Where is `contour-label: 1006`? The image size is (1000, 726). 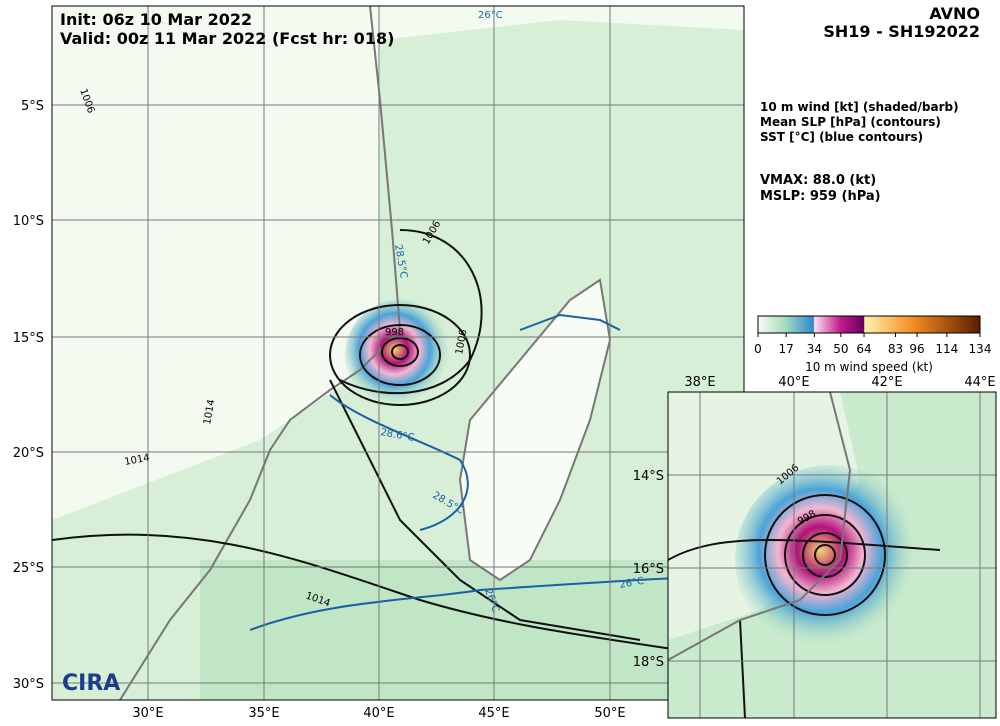 contour-label: 1006 is located at coordinates (461, 342).